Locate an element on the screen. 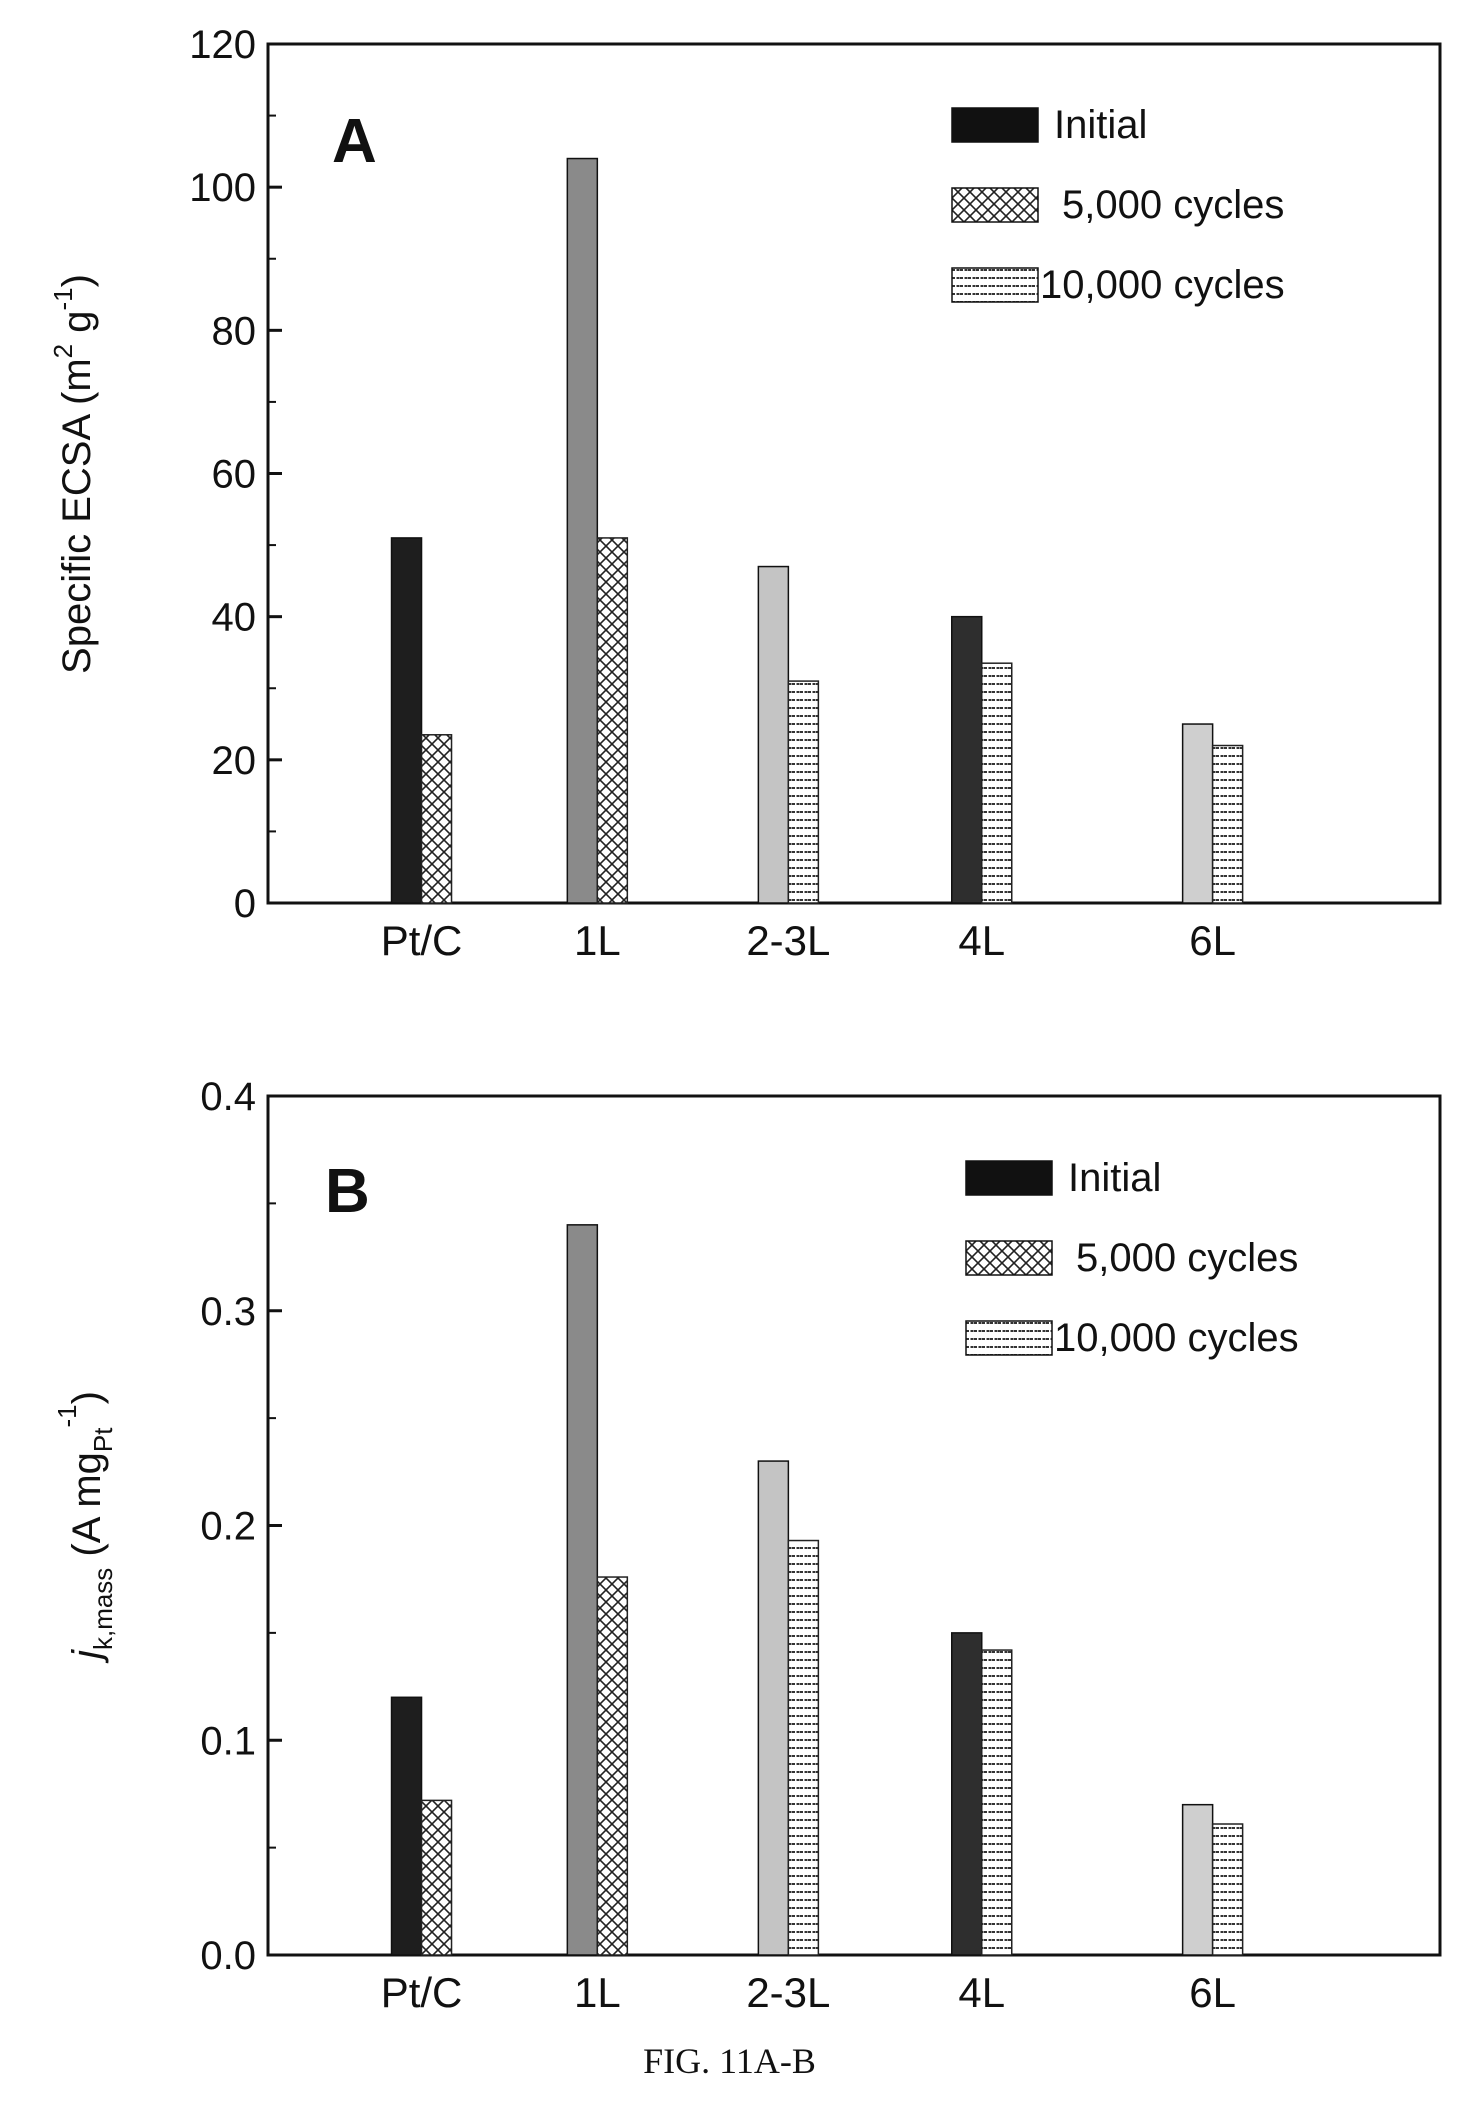  y-tick-label: 0.2 is located at coordinates (228, 1527).